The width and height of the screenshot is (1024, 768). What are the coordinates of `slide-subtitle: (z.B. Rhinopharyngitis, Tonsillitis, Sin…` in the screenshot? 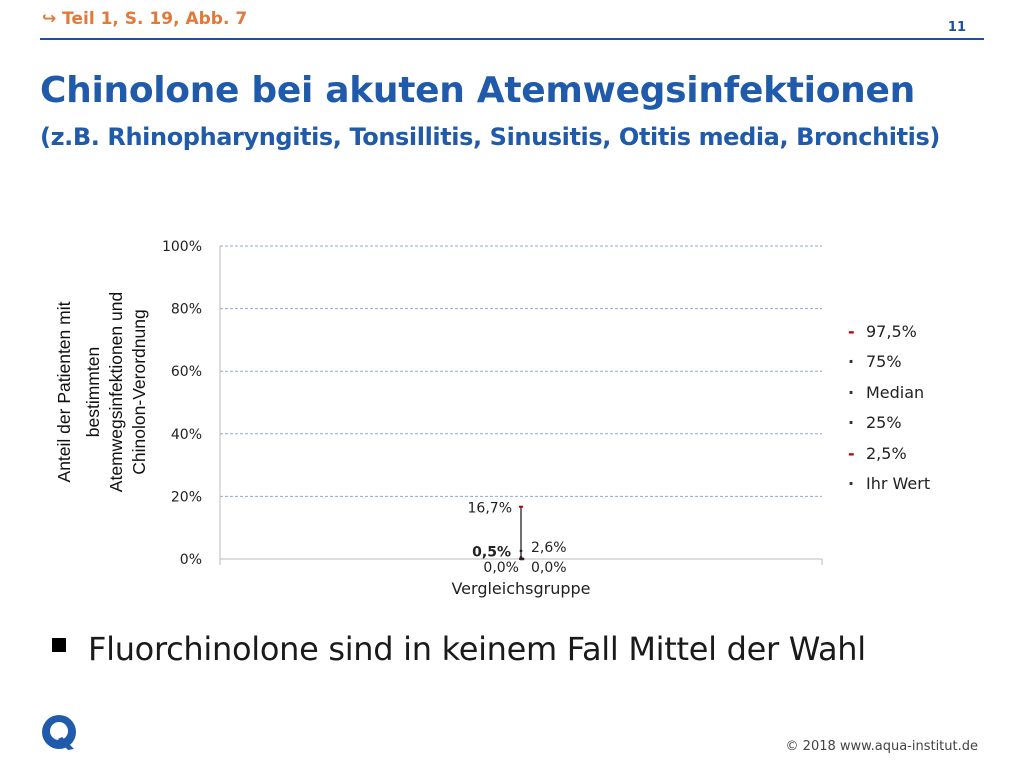 It's located at (490, 137).